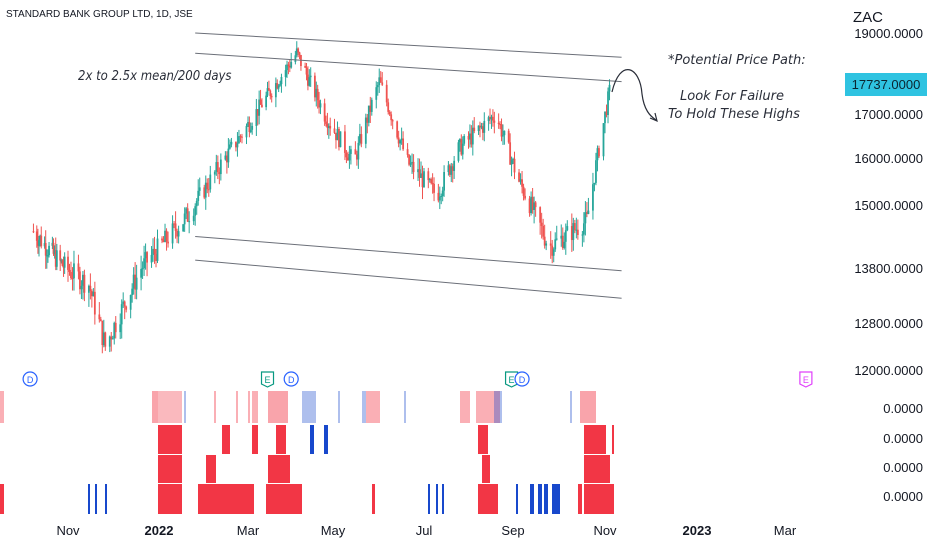  What do you see at coordinates (868, 17) in the screenshot?
I see `currency-label: ZAC` at bounding box center [868, 17].